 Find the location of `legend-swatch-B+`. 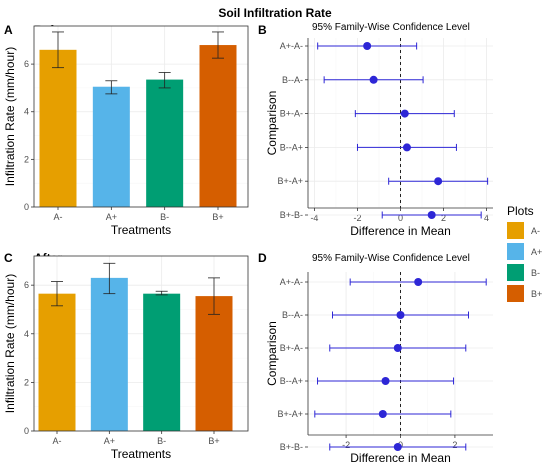

legend-swatch-B+ is located at coordinates (515, 293).